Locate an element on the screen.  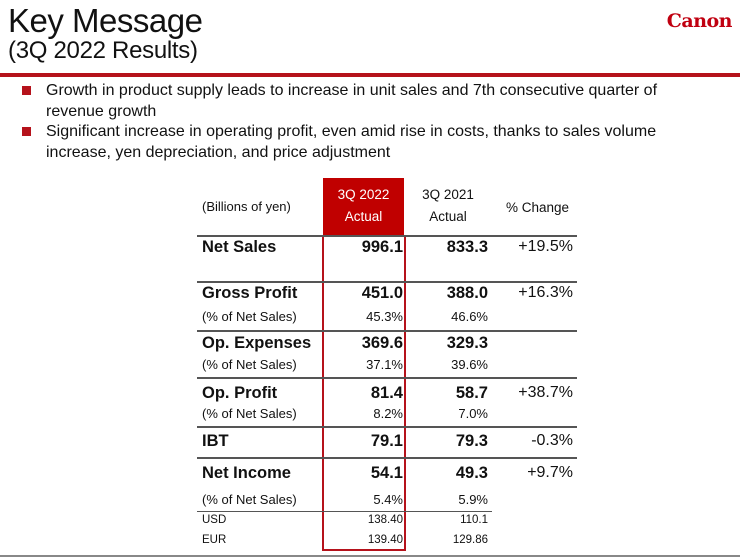
row-label-usd: USD is located at coordinates (214, 520).